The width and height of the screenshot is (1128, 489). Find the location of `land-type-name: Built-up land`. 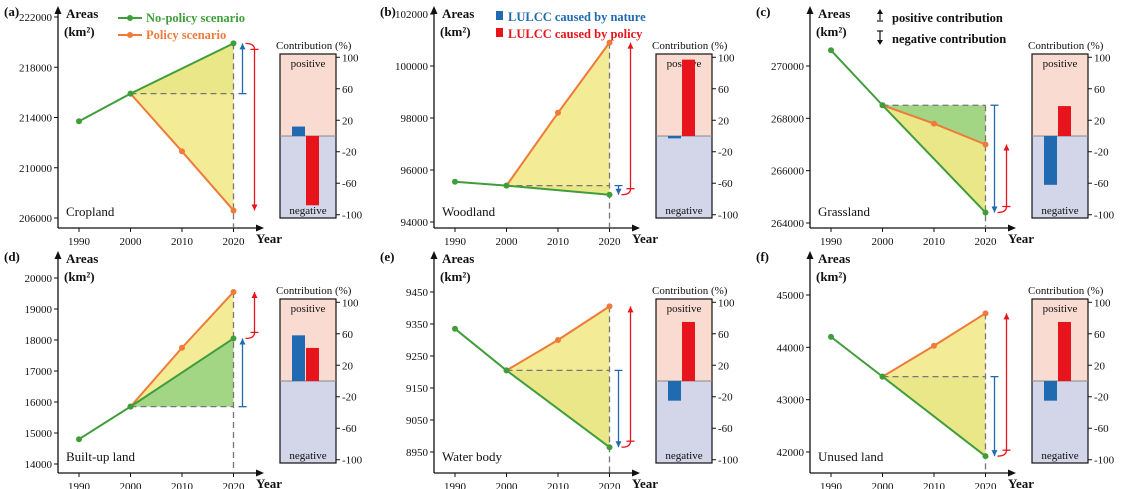

land-type-name: Built-up land is located at coordinates (100, 456).